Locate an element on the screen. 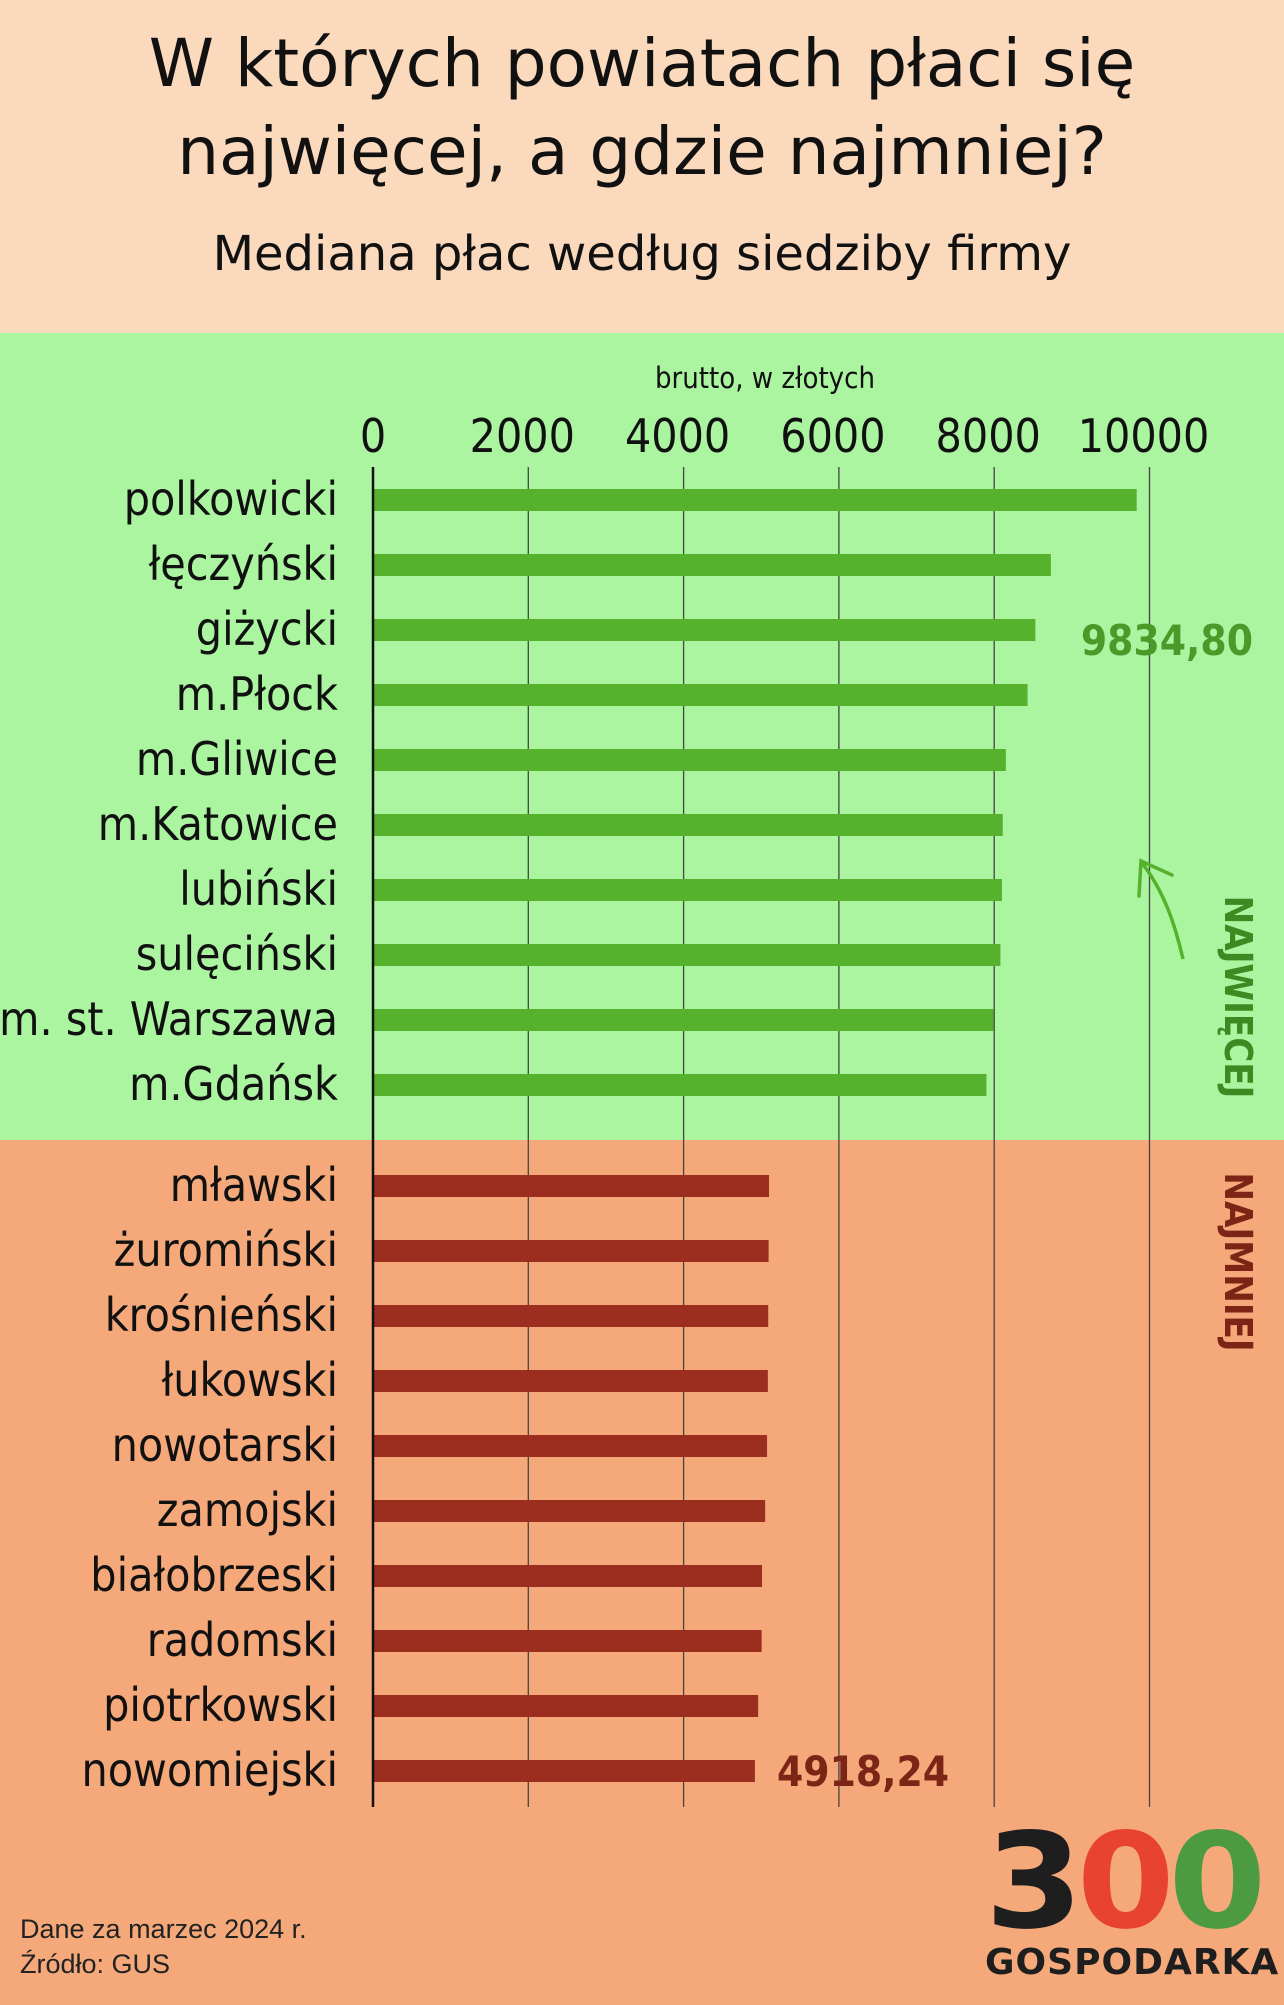 The image size is (1284, 2005). title-line-1: W których powiatach płaci się is located at coordinates (642, 63).